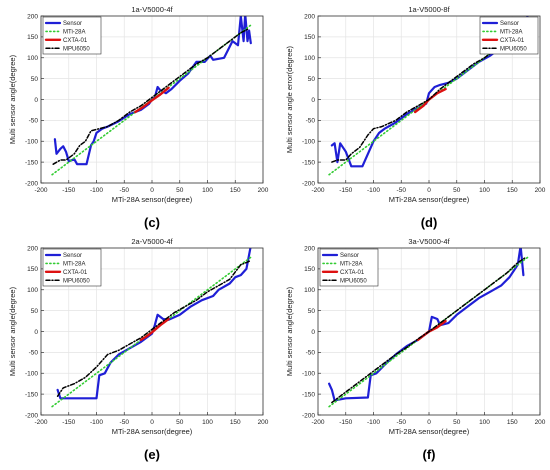 This screenshot has height=470, width=550. Describe the element at coordinates (152, 222) in the screenshot. I see `panel-label: (c)` at that location.